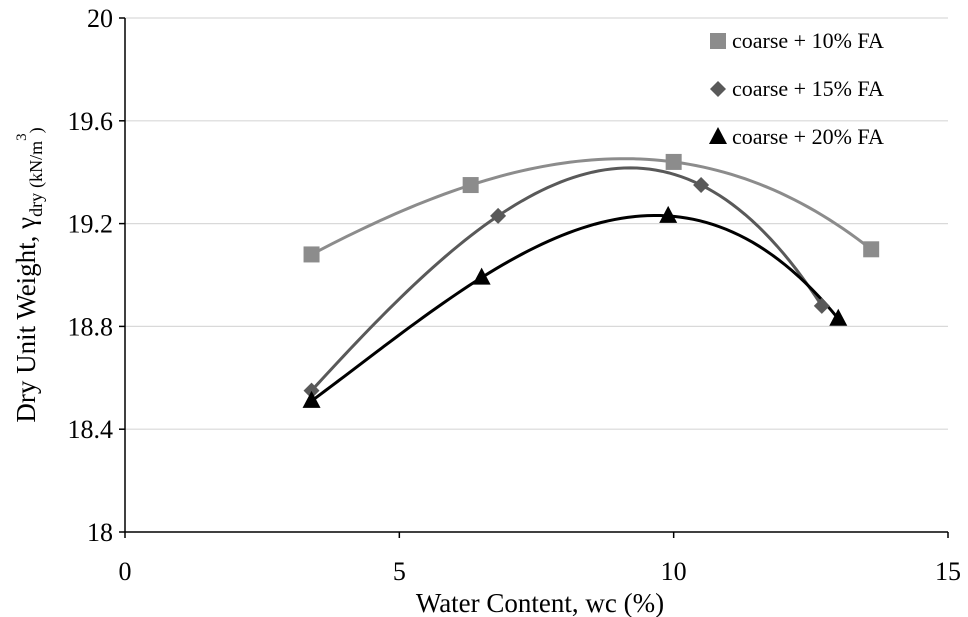 Image resolution: width=968 pixels, height=617 pixels. Describe the element at coordinates (100, 532) in the screenshot. I see `y-tick-label-0: 18` at that location.